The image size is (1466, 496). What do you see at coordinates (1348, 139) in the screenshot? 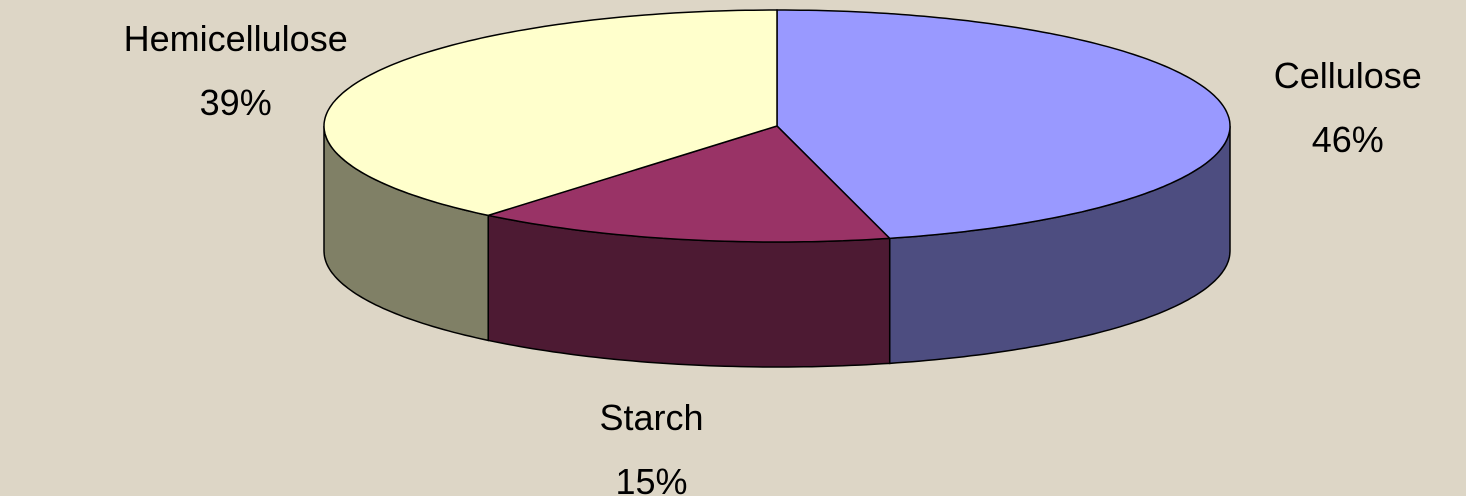
I see `label-value: 46%` at bounding box center [1348, 139].